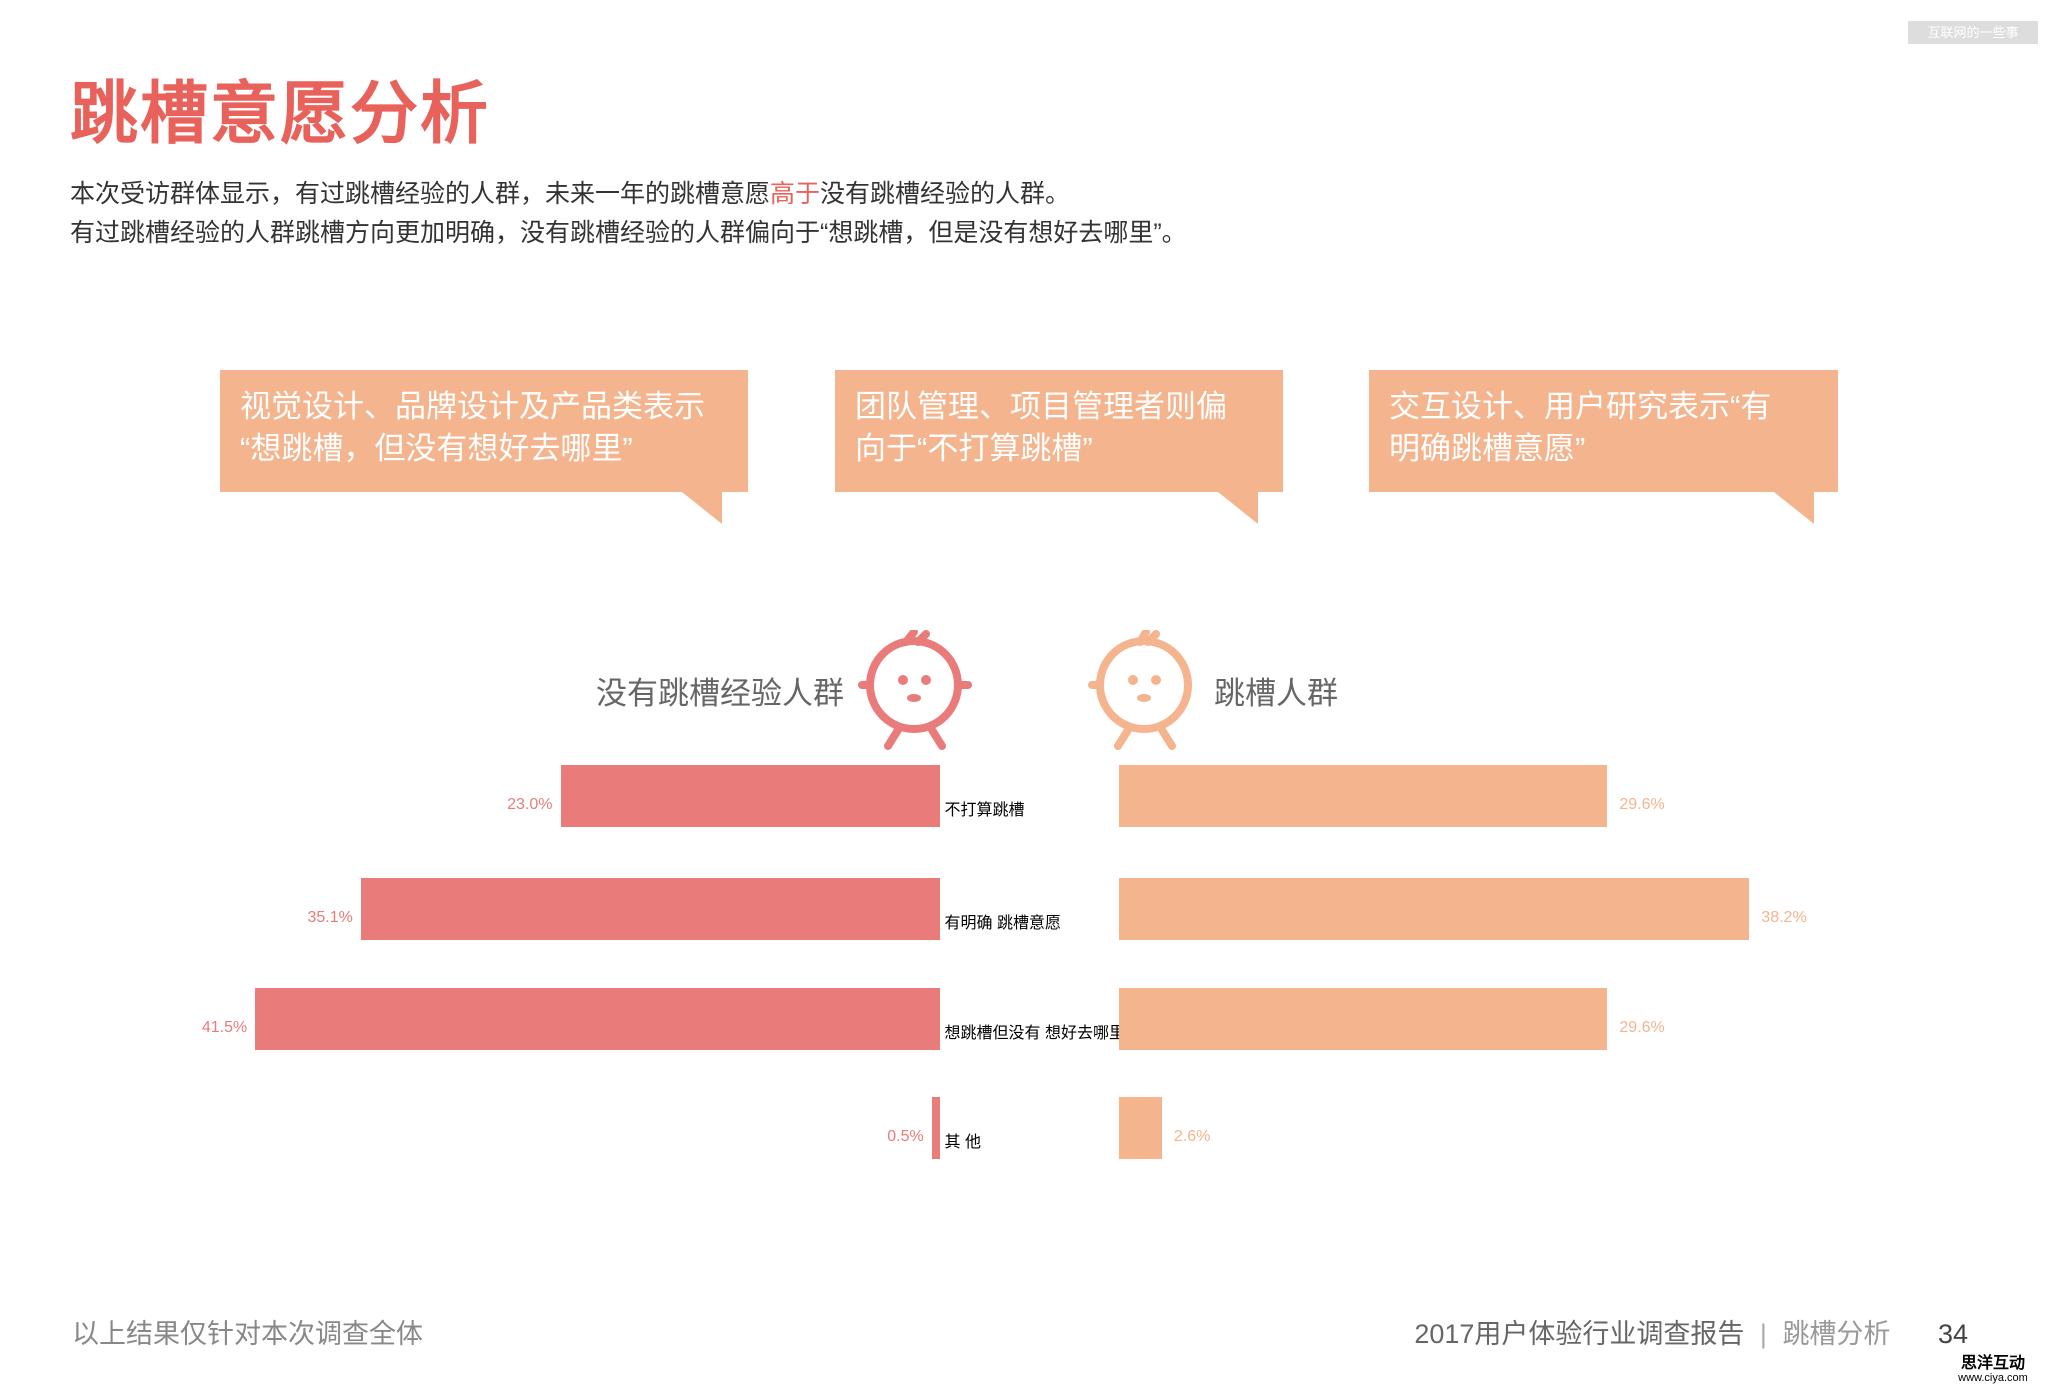  I want to click on page-number: 34, so click(1952, 1334).